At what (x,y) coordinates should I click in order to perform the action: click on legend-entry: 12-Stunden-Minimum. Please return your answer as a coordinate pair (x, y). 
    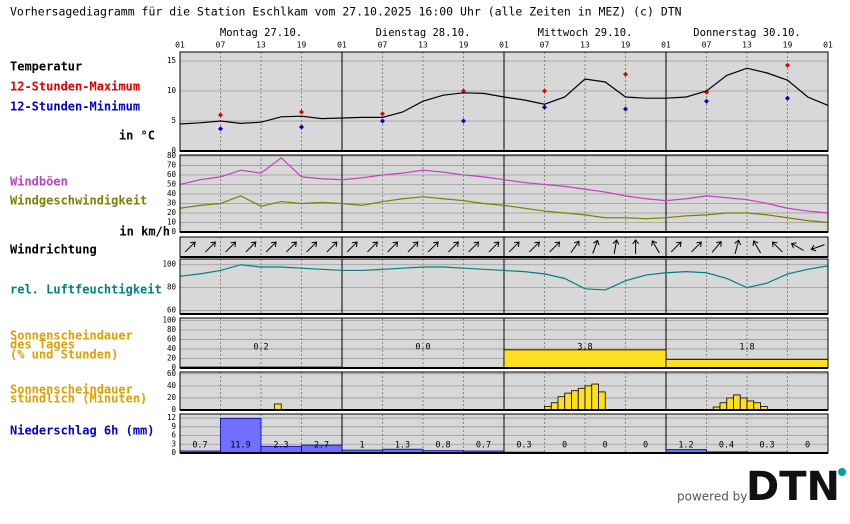
    Looking at the image, I should click on (75, 107).